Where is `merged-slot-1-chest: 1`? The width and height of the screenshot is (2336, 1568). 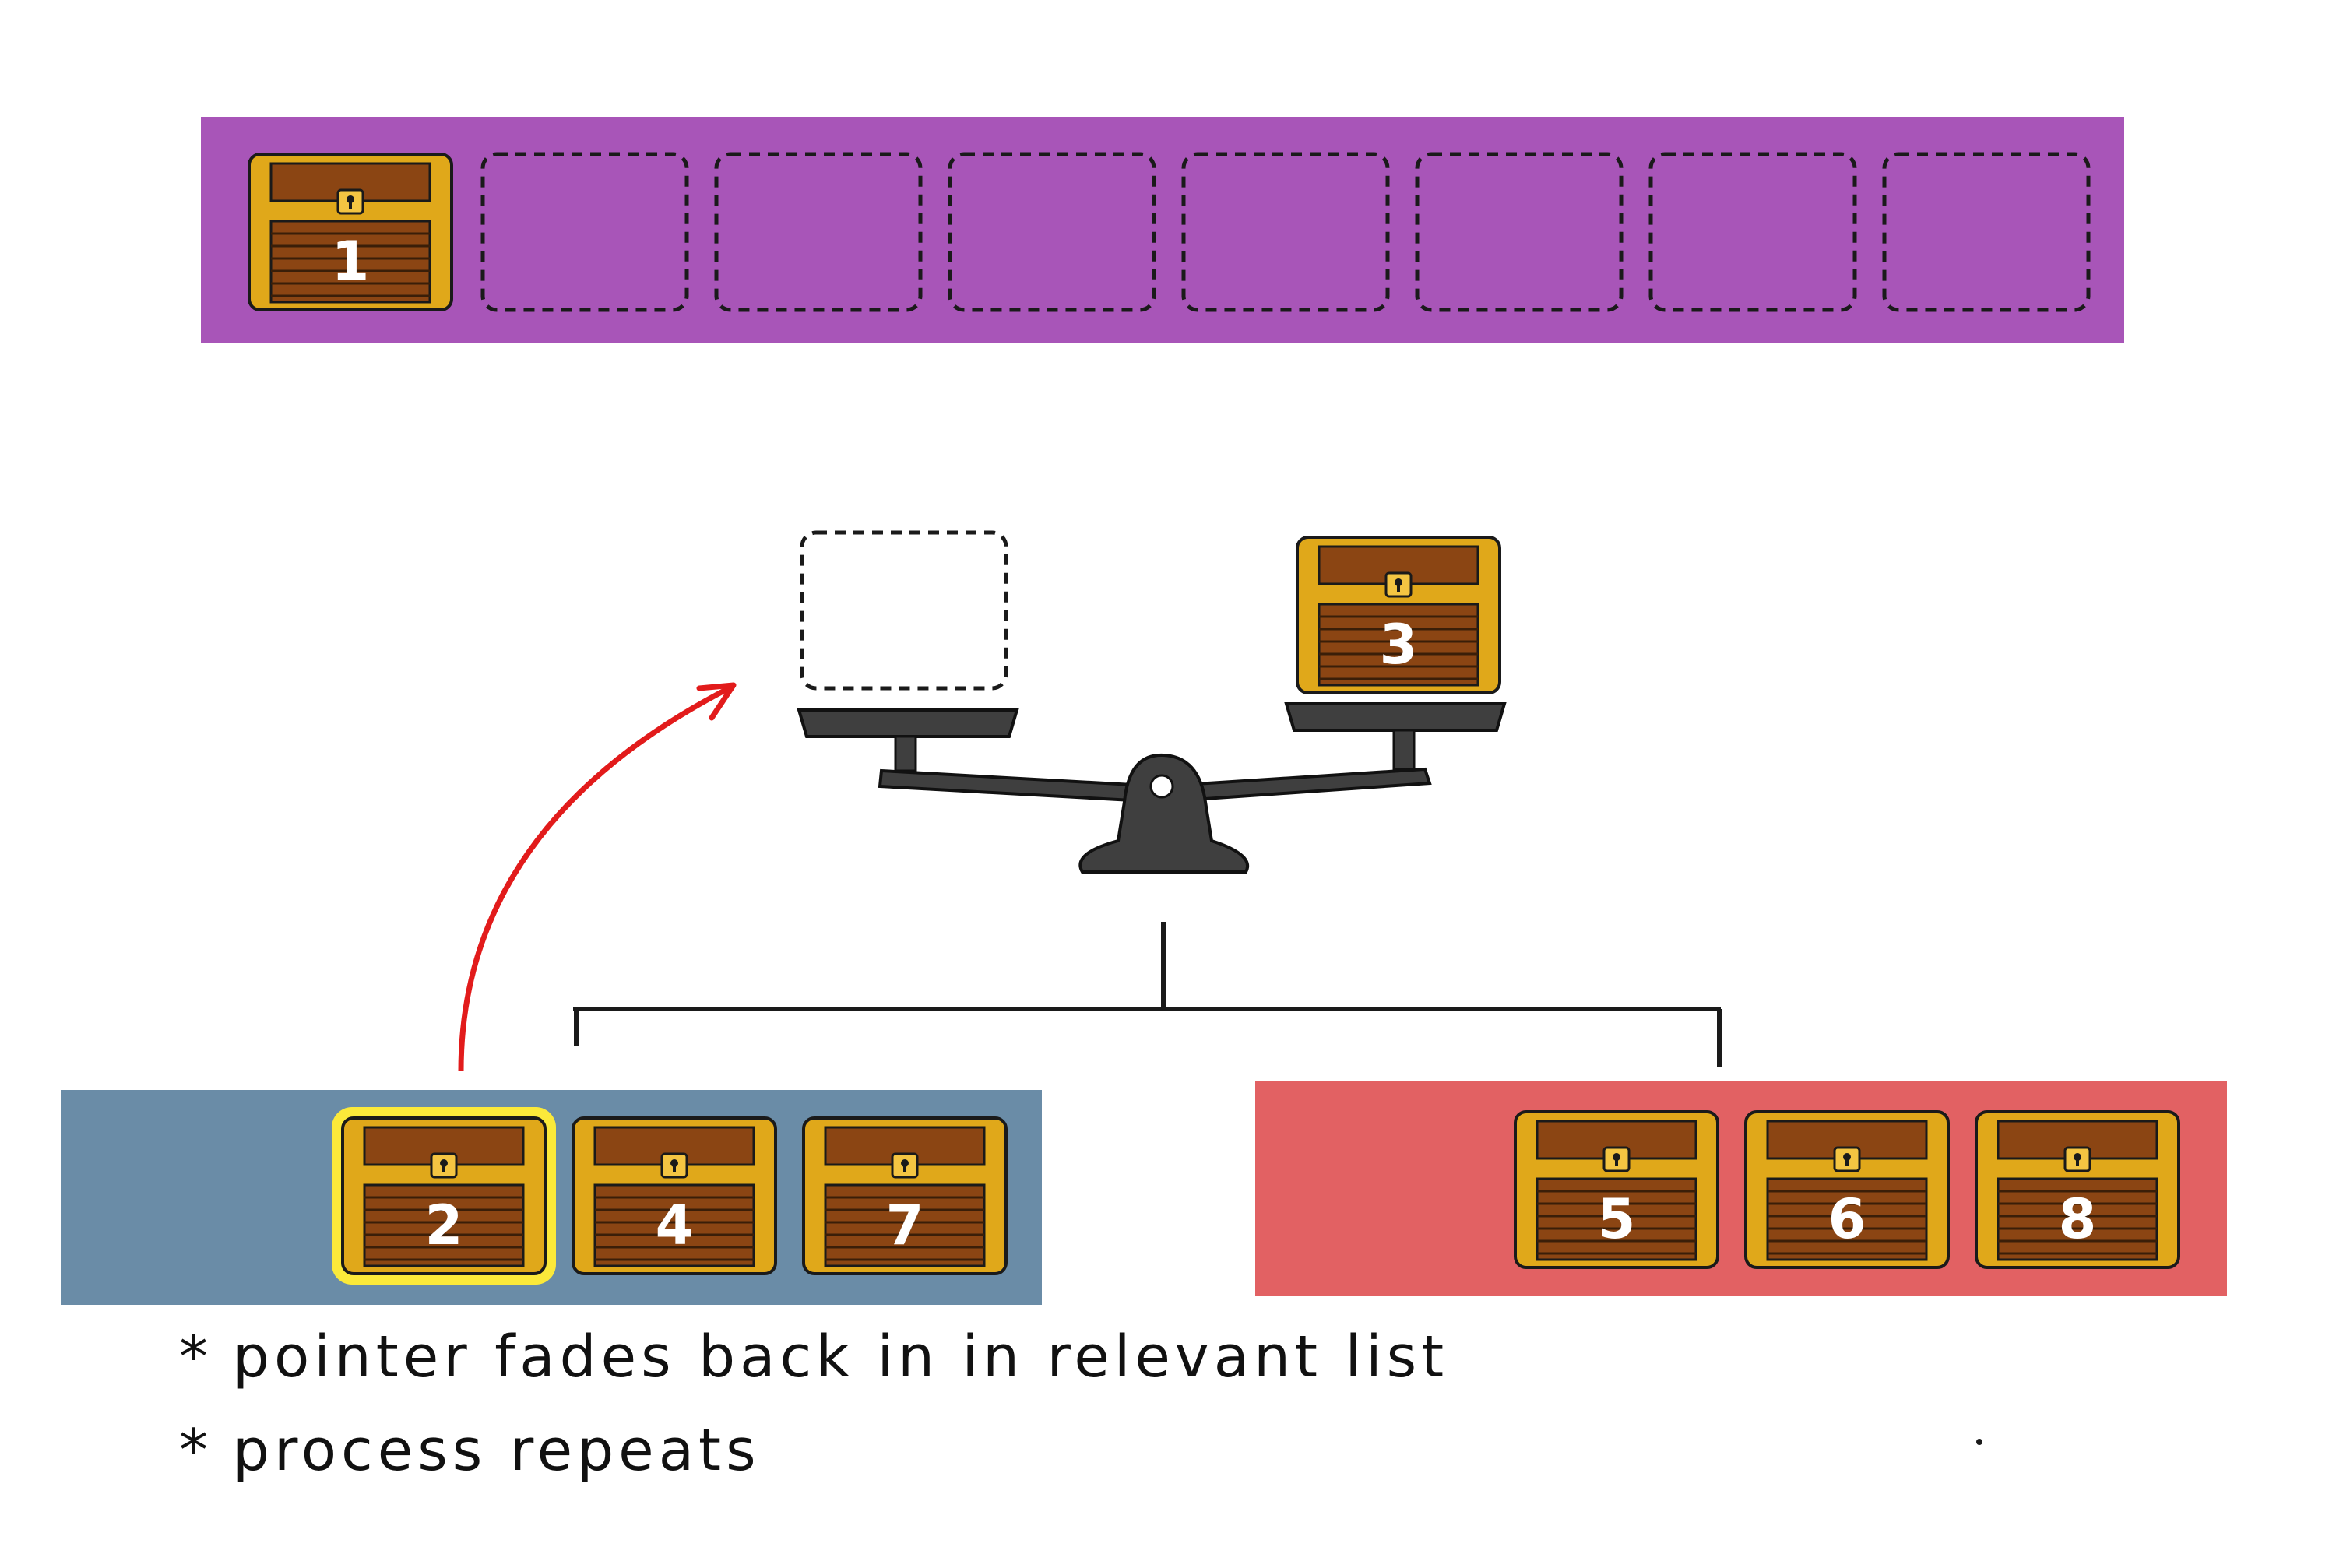
merged-slot-1-chest: 1 is located at coordinates (350, 232).